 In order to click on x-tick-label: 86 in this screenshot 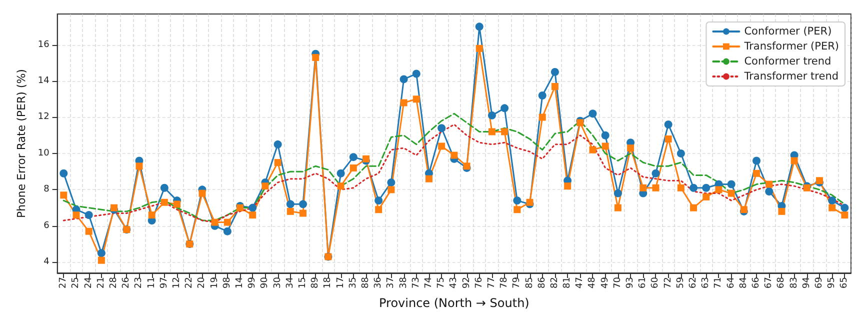, I will do `click(542, 282)`.